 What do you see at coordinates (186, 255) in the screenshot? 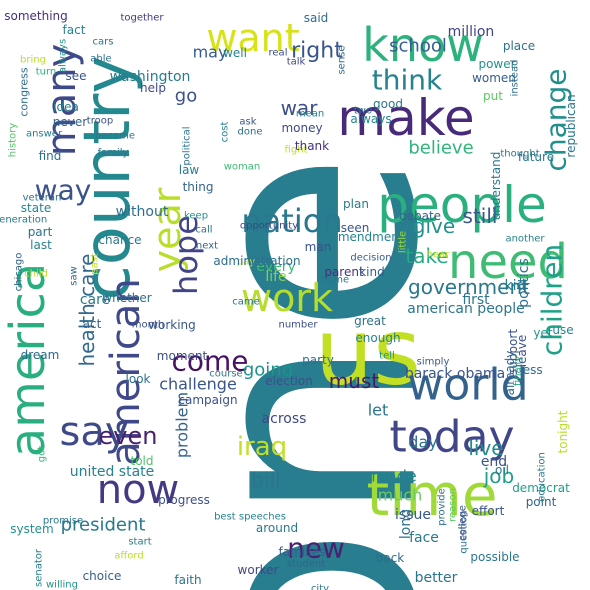
I see `word-hope: hope` at bounding box center [186, 255].